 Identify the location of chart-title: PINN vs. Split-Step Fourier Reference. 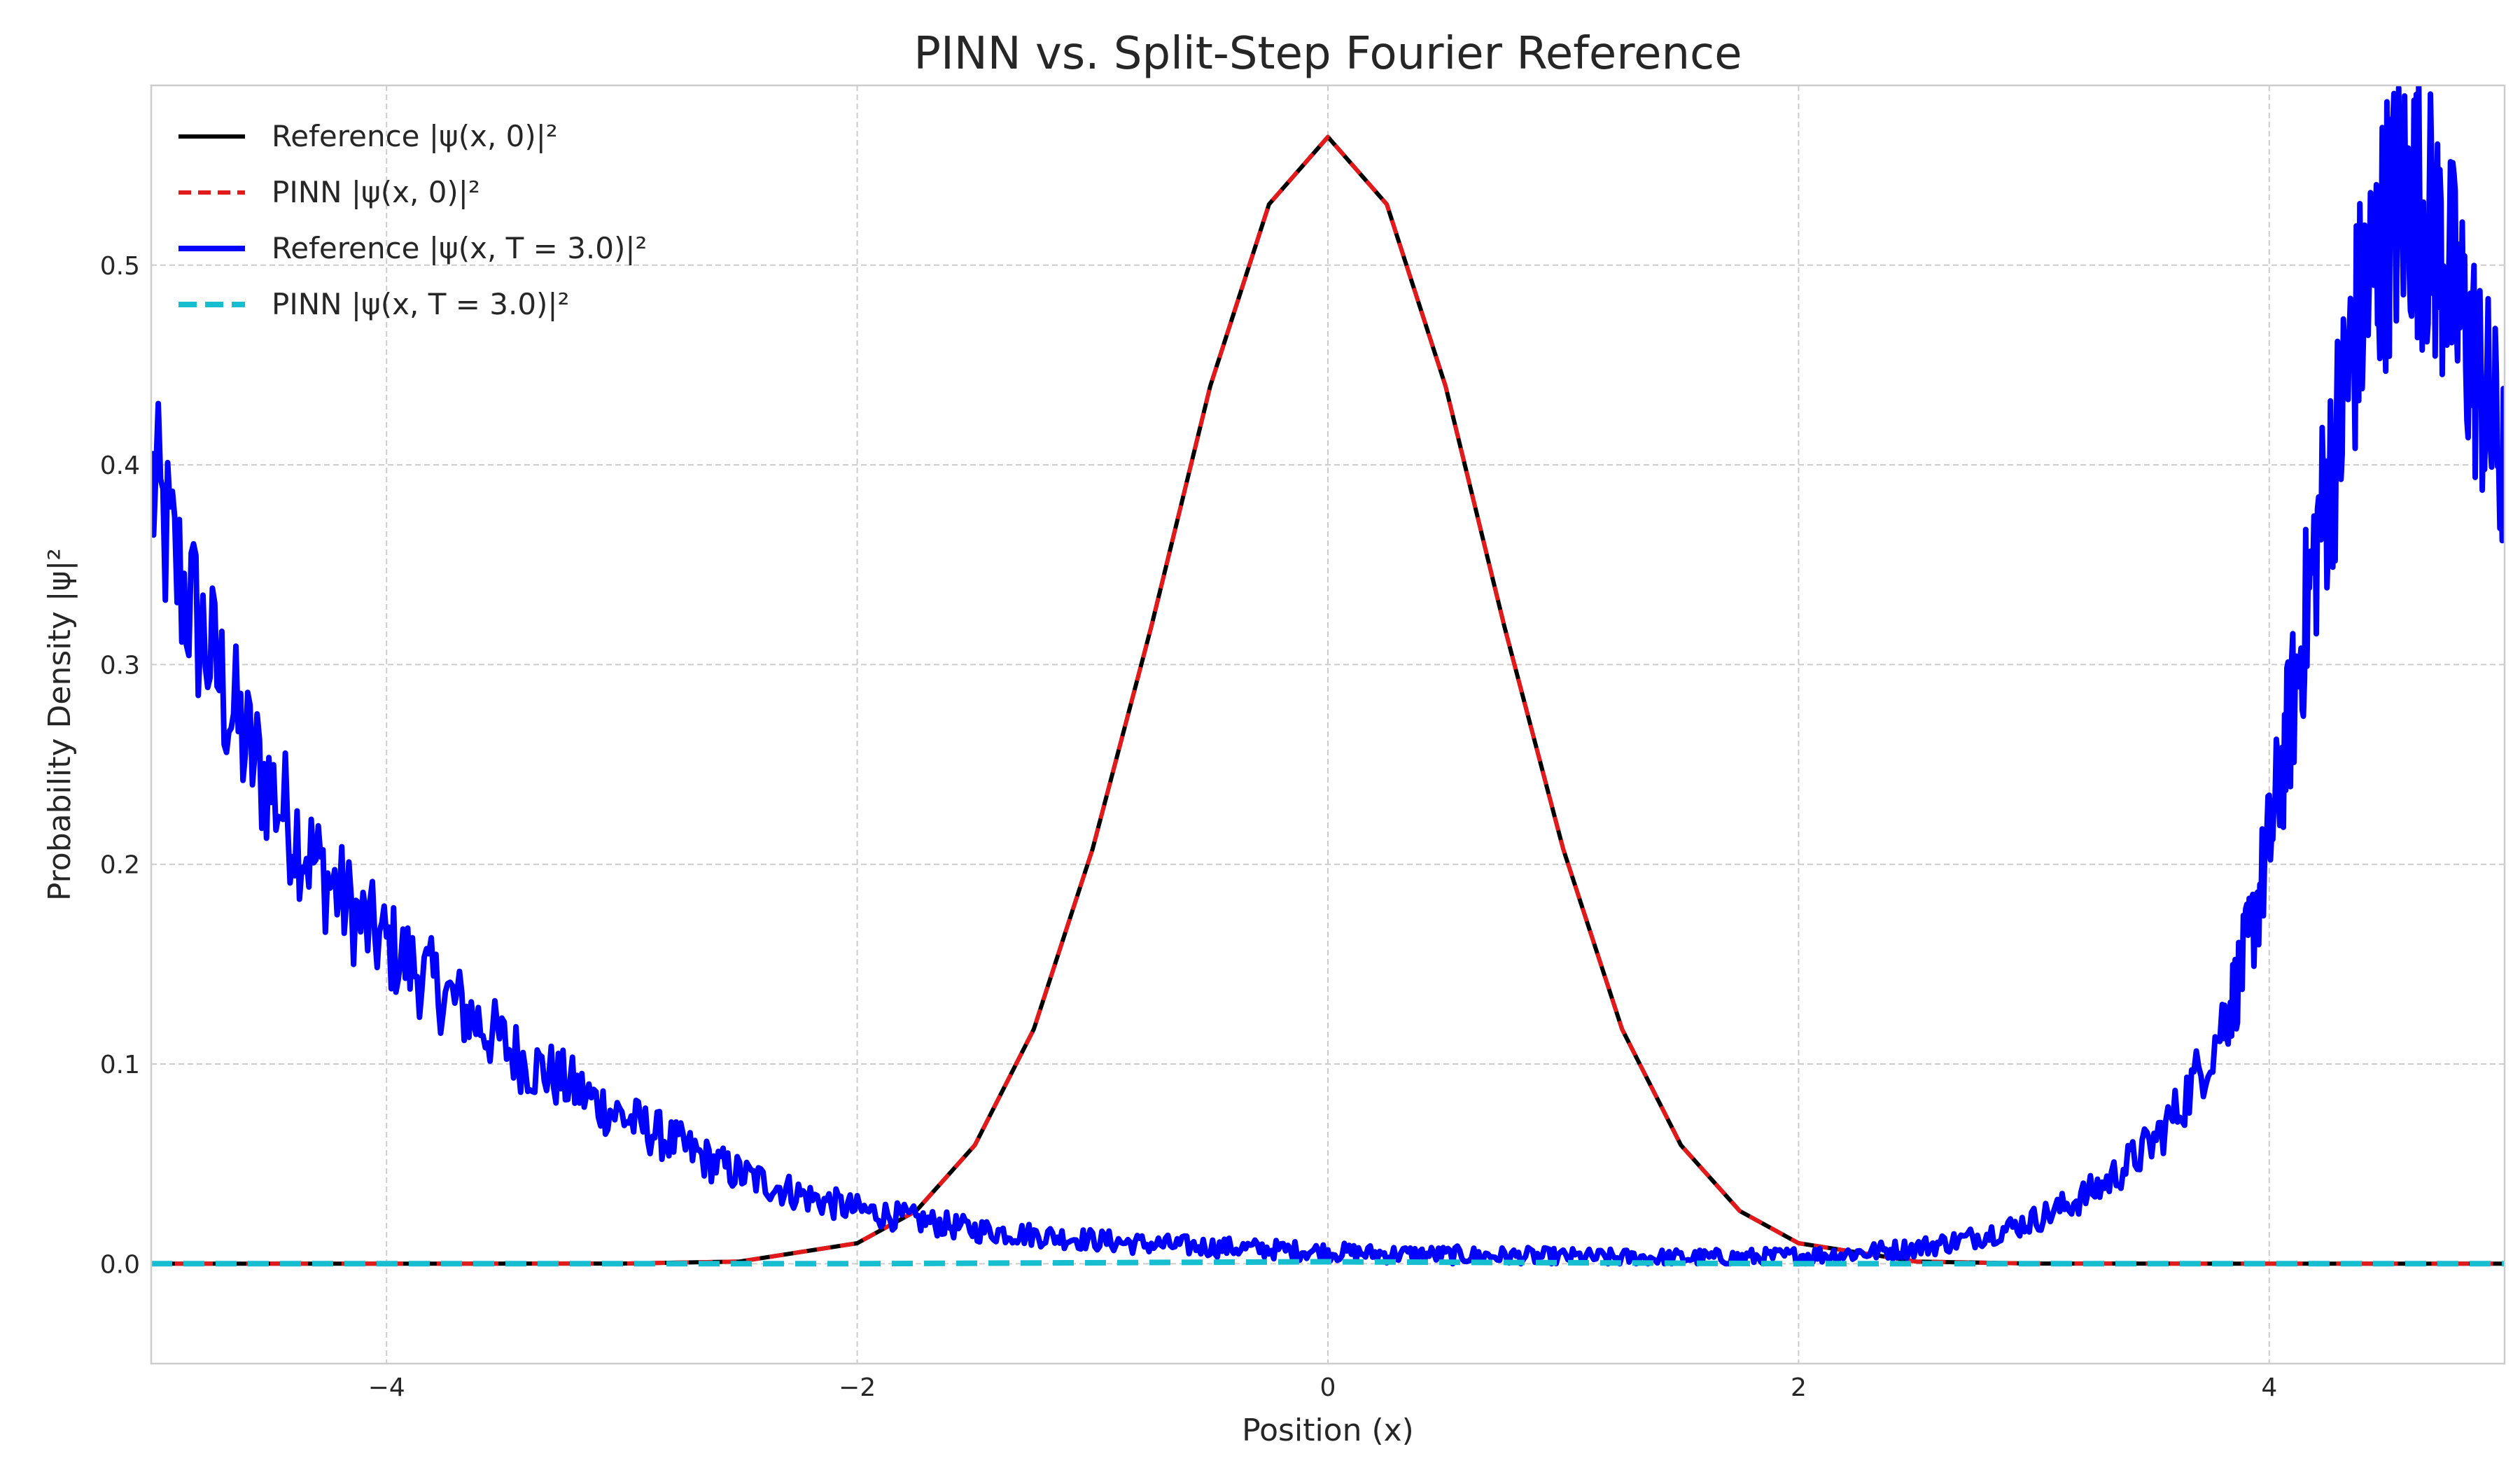
(1327, 54).